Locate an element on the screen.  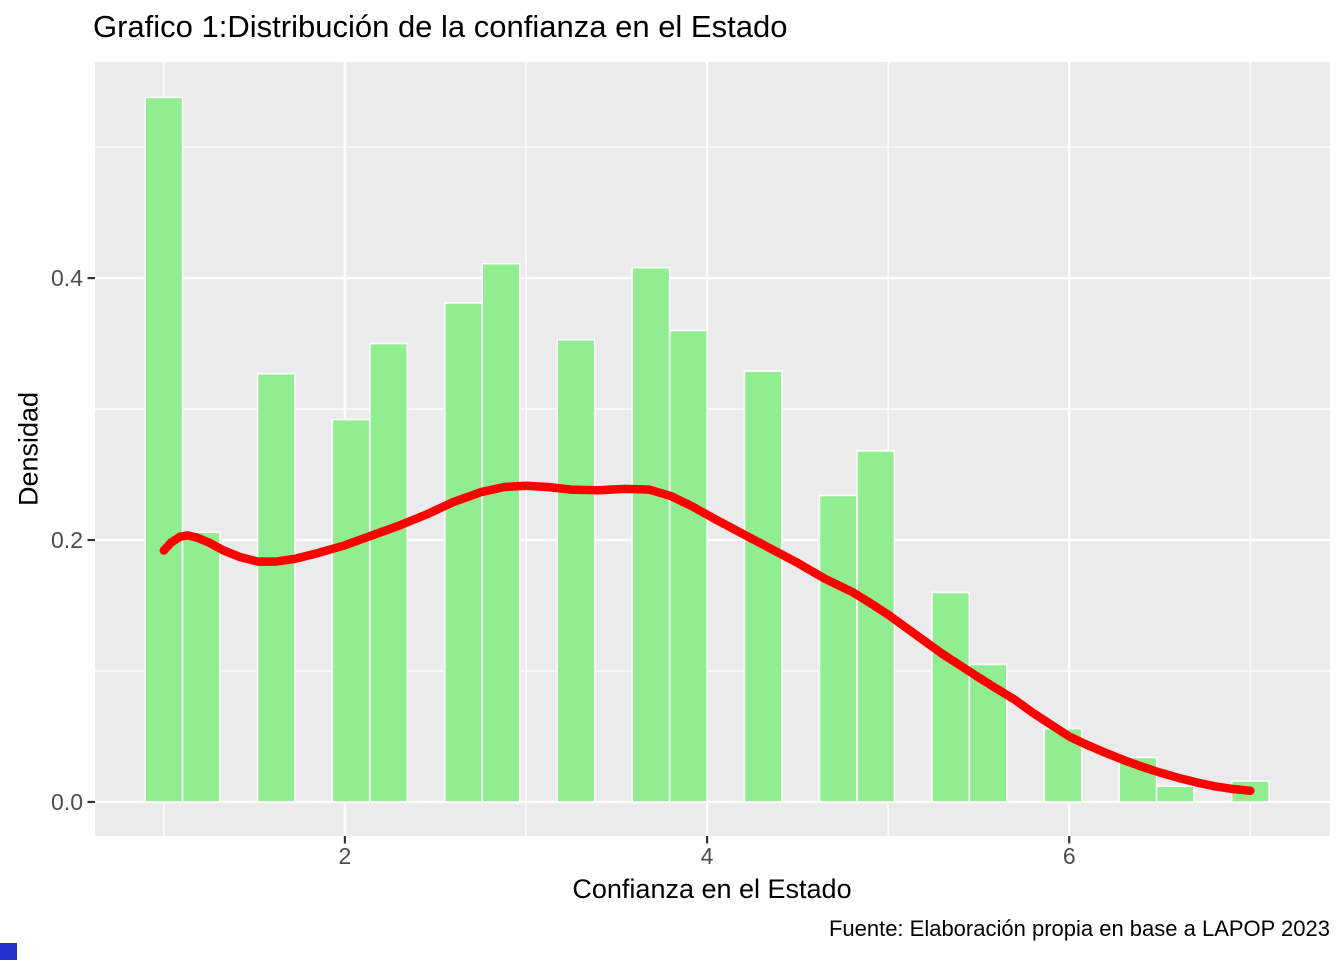
x-tick-label: 2 is located at coordinates (344, 856).